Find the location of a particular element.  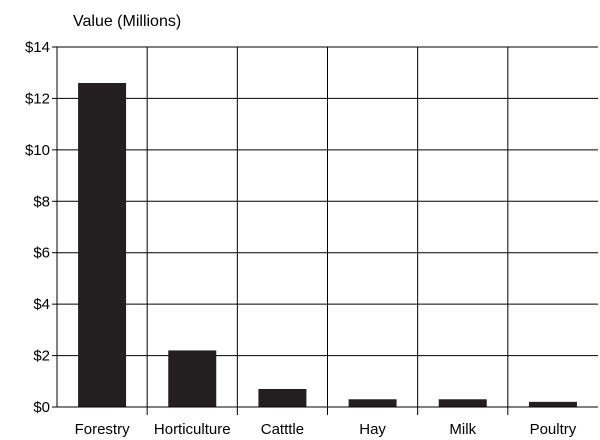

y-axis-label: Value (Millions) is located at coordinates (127, 21).